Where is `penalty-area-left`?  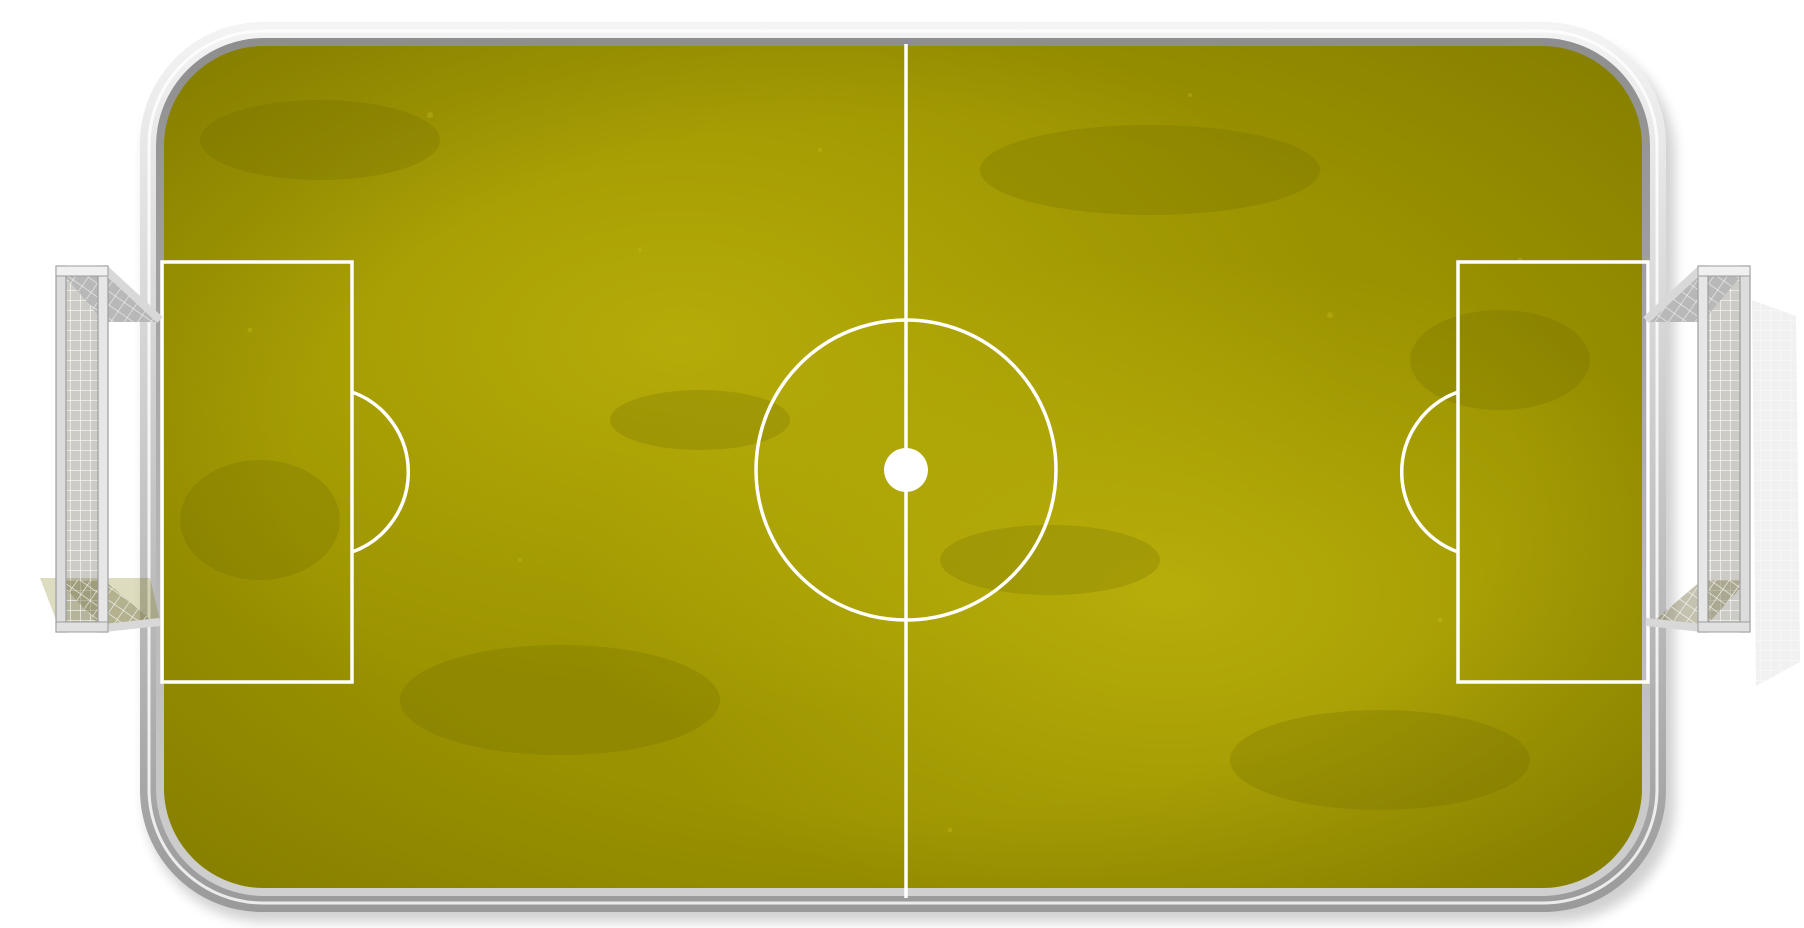
penalty-area-left is located at coordinates (257, 472).